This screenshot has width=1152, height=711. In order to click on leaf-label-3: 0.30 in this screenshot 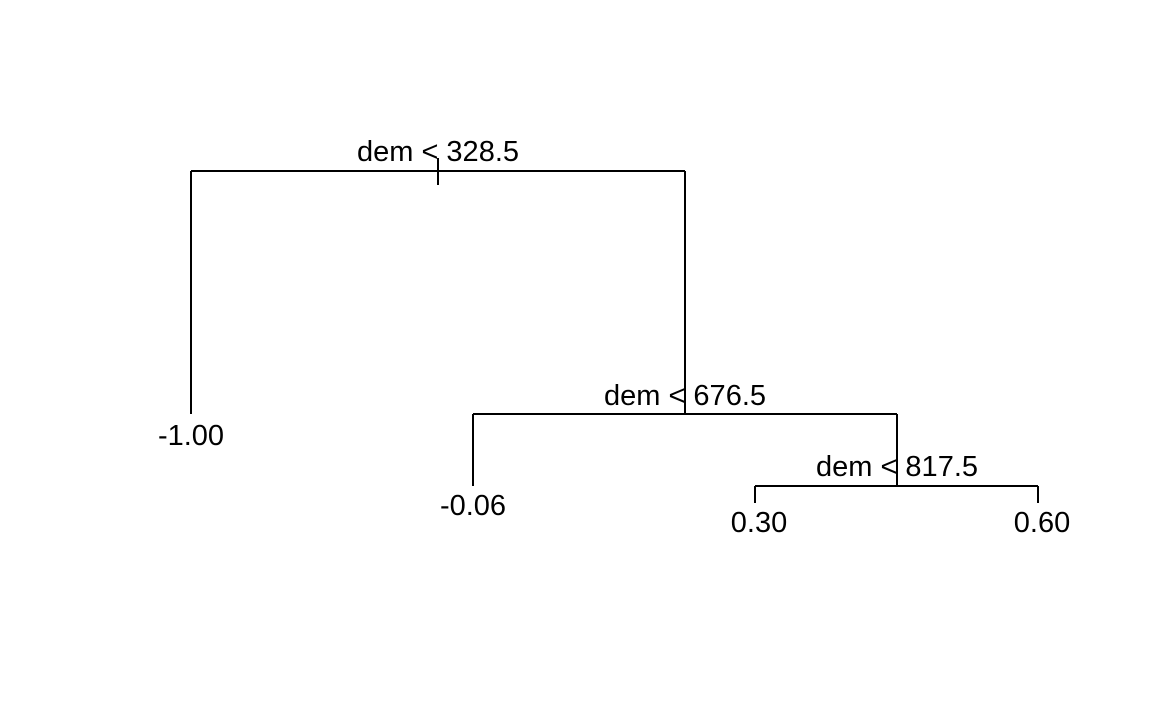, I will do `click(759, 523)`.